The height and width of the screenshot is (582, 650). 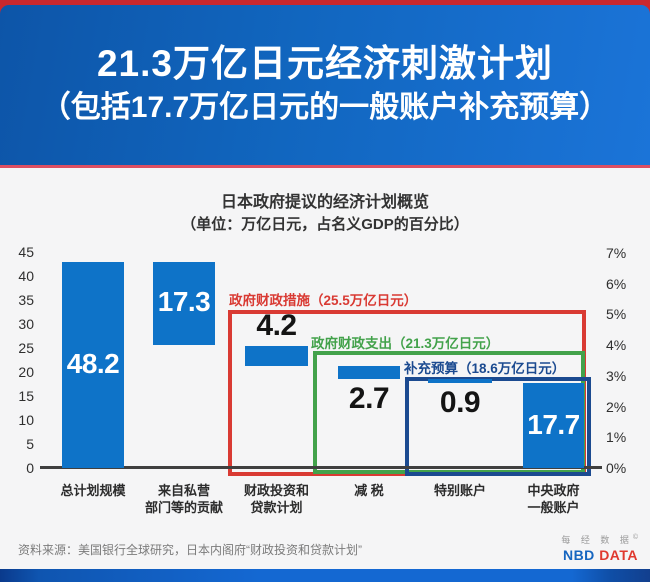 I want to click on bar-value-label: 0.9, so click(x=460, y=403).